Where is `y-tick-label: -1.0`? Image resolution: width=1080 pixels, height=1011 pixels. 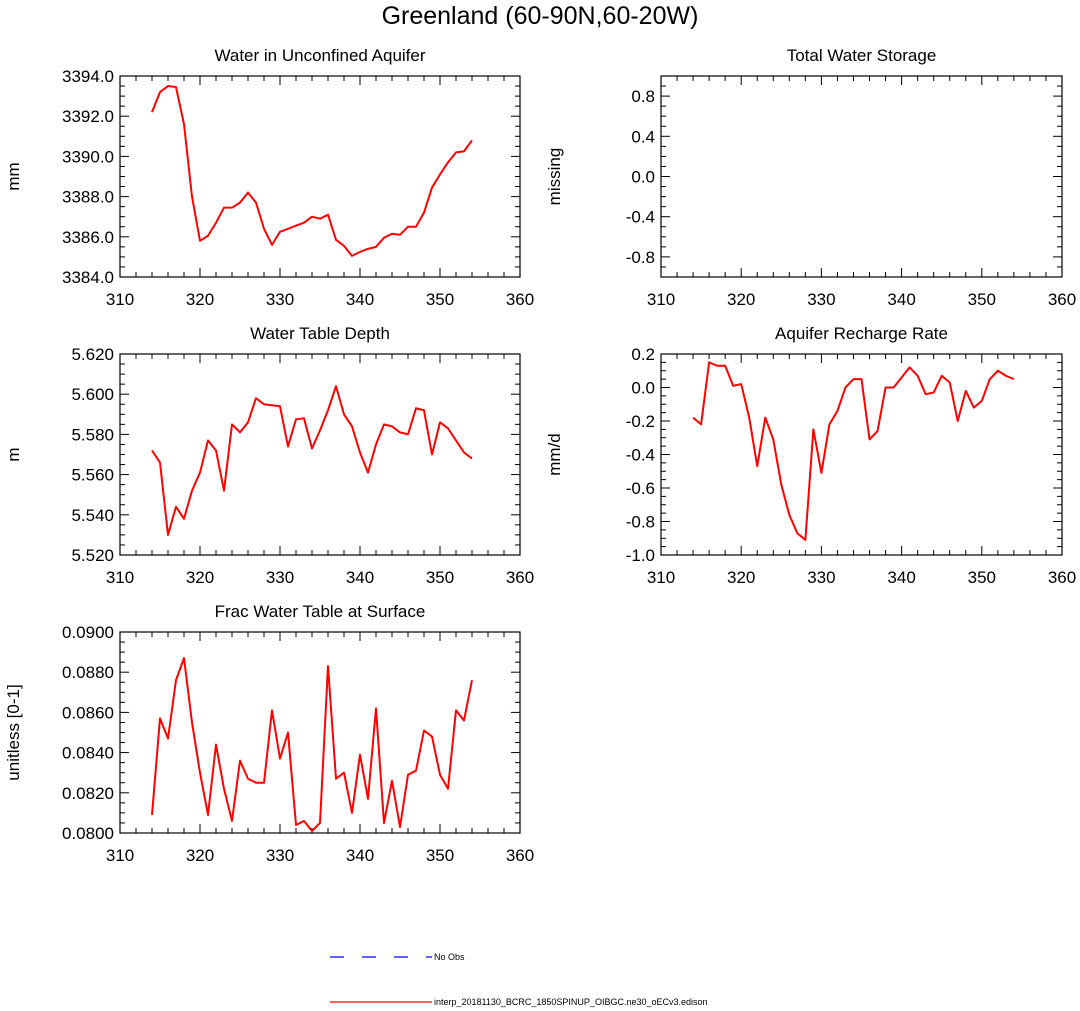
y-tick-label: -1.0 is located at coordinates (640, 555).